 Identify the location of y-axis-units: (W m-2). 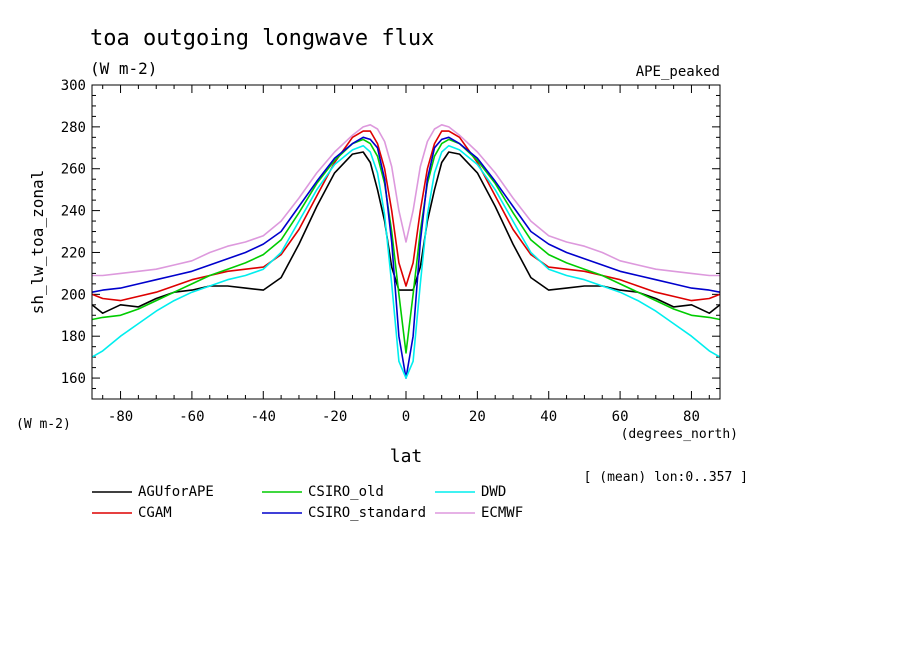
(43, 424).